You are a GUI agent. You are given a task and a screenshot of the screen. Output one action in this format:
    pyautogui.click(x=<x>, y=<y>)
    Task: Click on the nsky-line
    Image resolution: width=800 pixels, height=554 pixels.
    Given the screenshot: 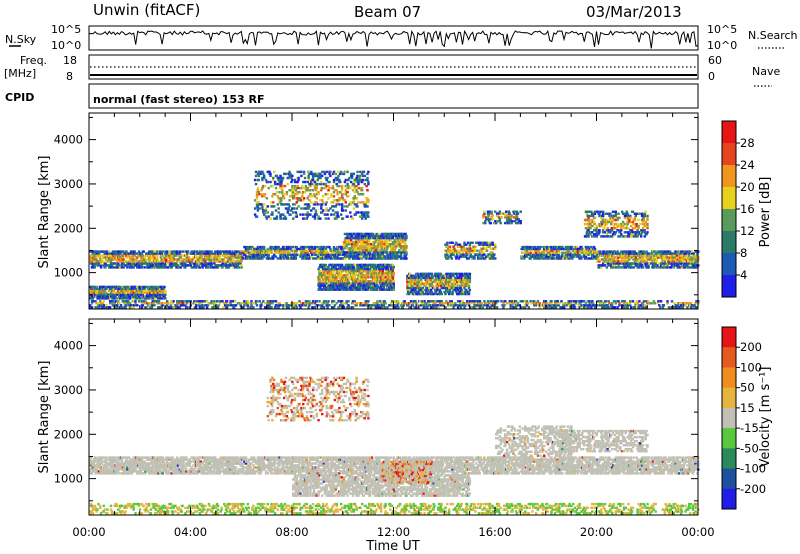 What is the action you would take?
    pyautogui.click(x=393, y=39)
    